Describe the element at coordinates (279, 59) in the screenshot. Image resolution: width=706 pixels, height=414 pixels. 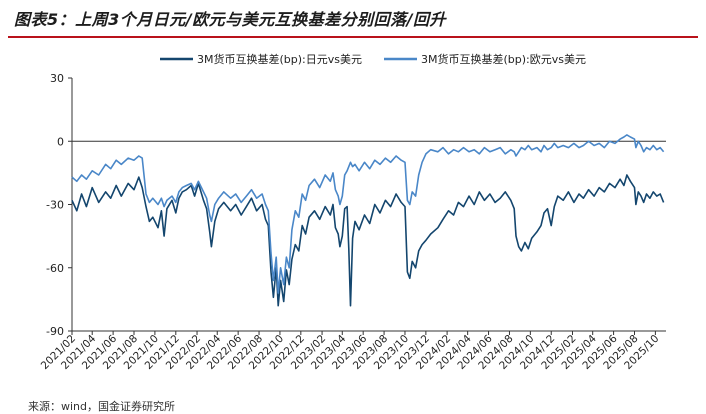
I see `legend-label-jpy: 3M货币互换基差(bp):日元vs美元` at that location.